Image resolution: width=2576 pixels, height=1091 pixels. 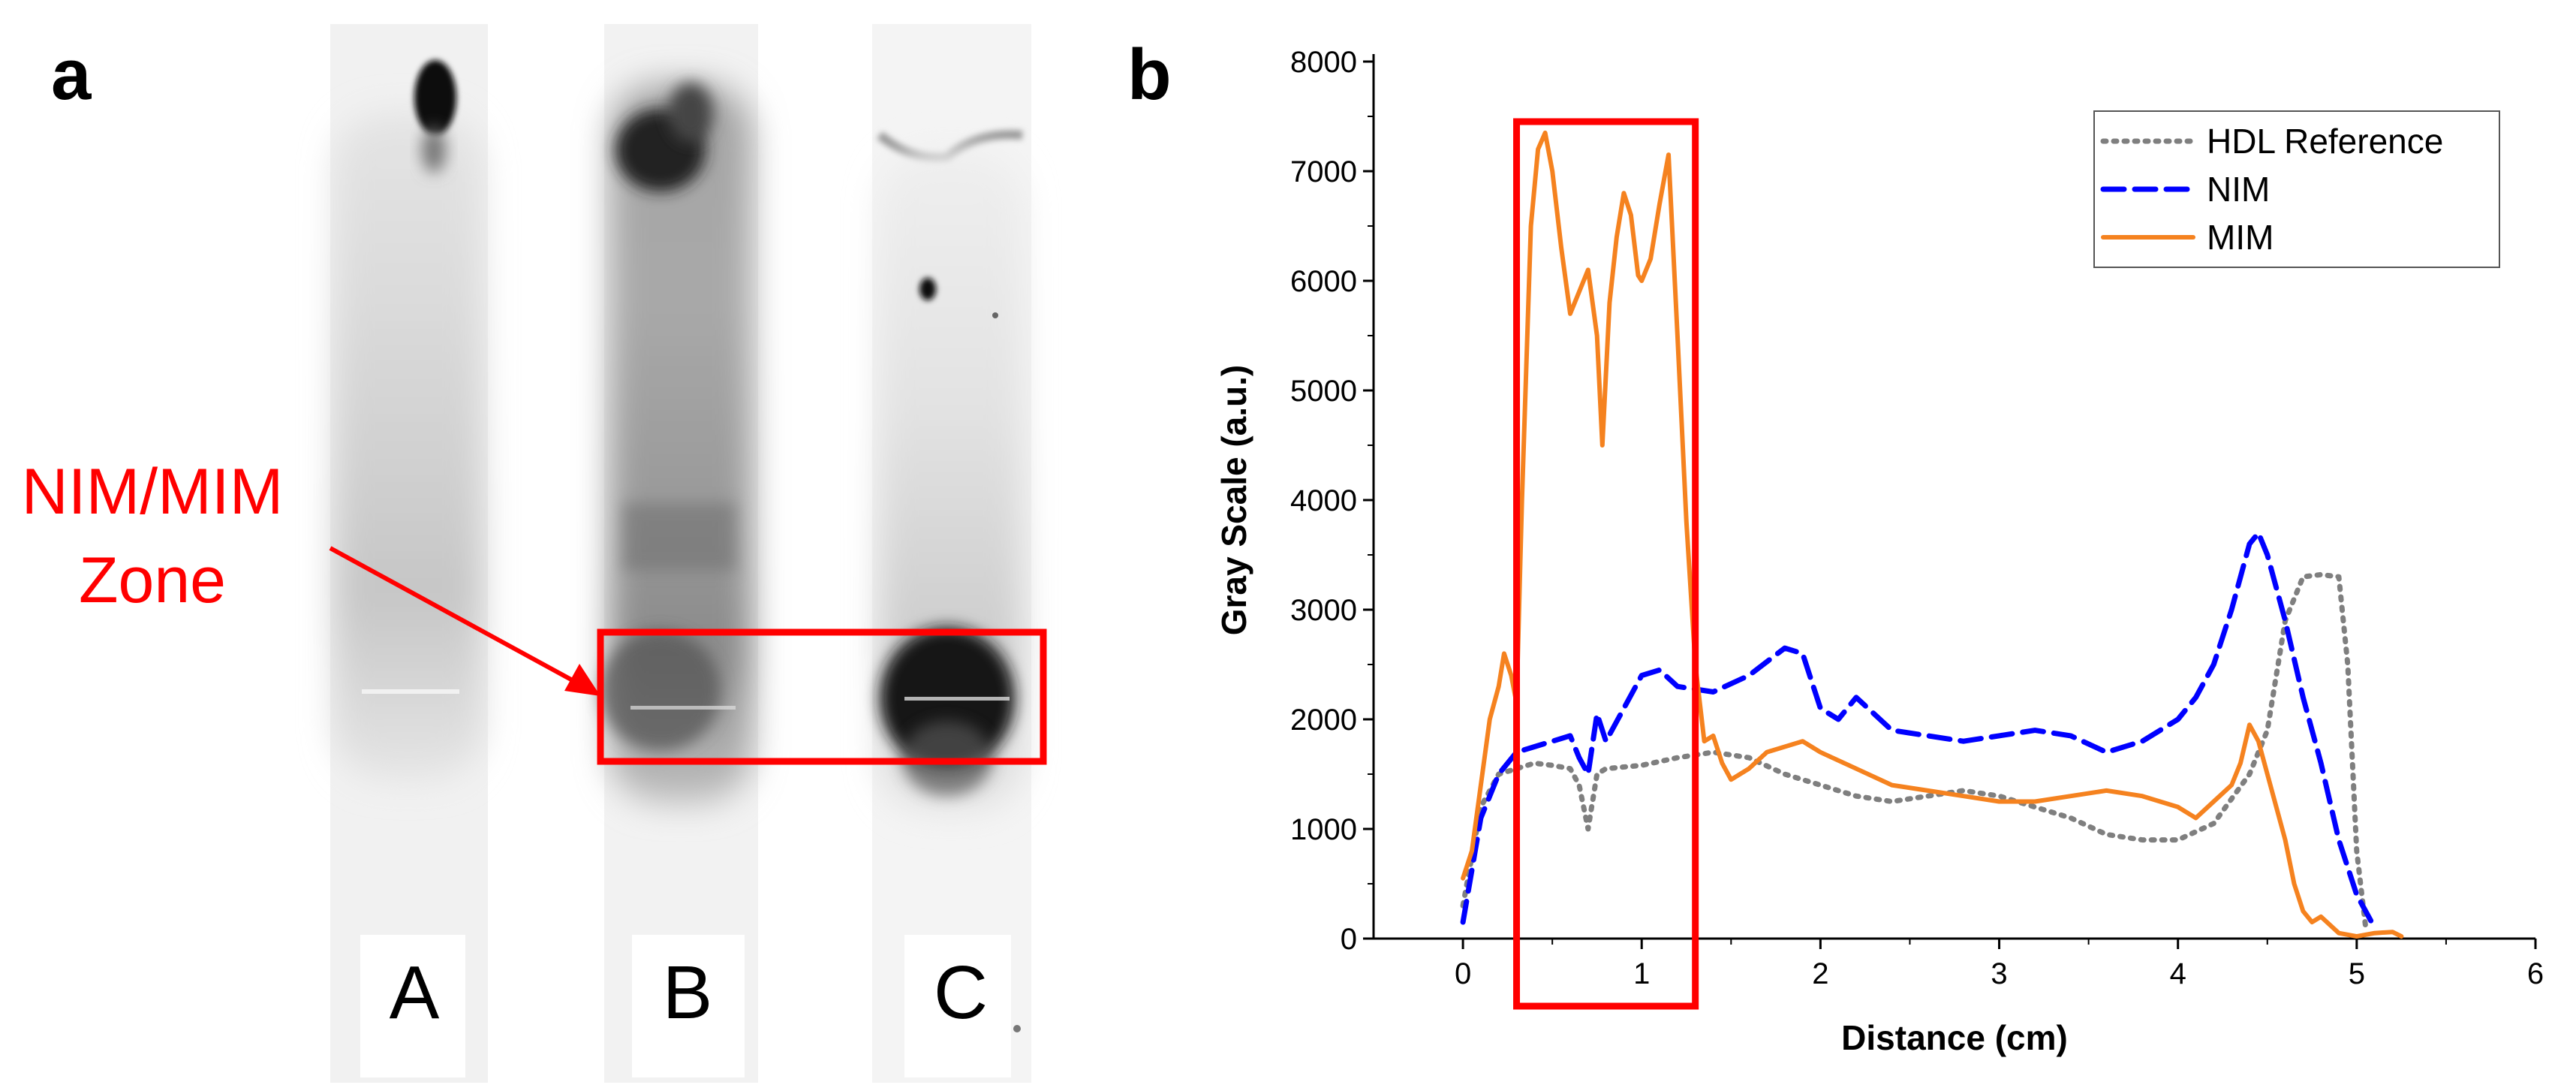 What do you see at coordinates (1323, 172) in the screenshot?
I see `y-tick-label: 7000` at bounding box center [1323, 172].